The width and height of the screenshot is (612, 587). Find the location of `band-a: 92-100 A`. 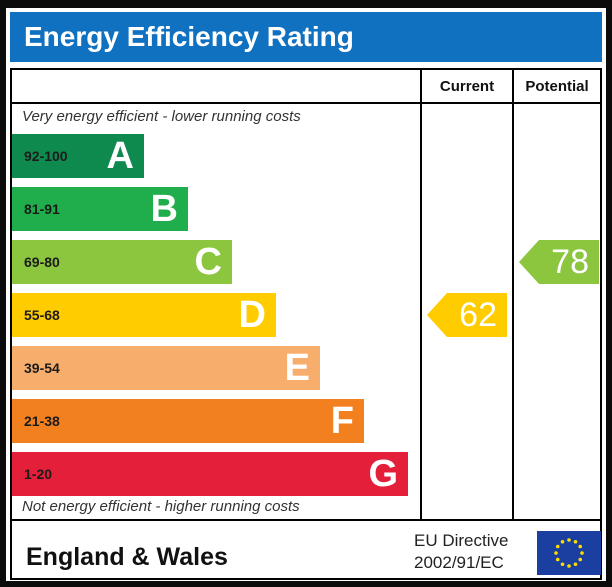

band-a: 92-100 A is located at coordinates (78, 156).